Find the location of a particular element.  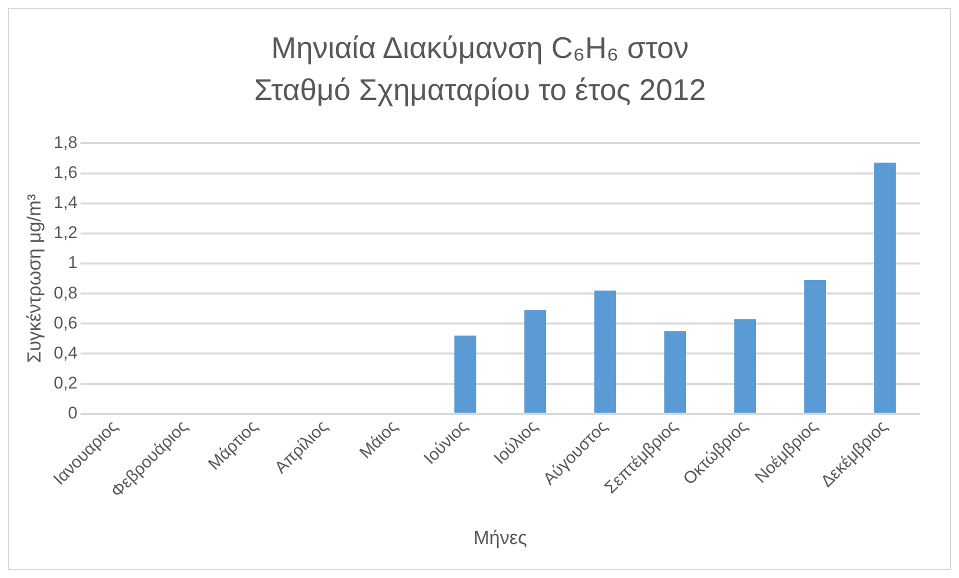

y-tick-label: 1 is located at coordinates (73, 262).